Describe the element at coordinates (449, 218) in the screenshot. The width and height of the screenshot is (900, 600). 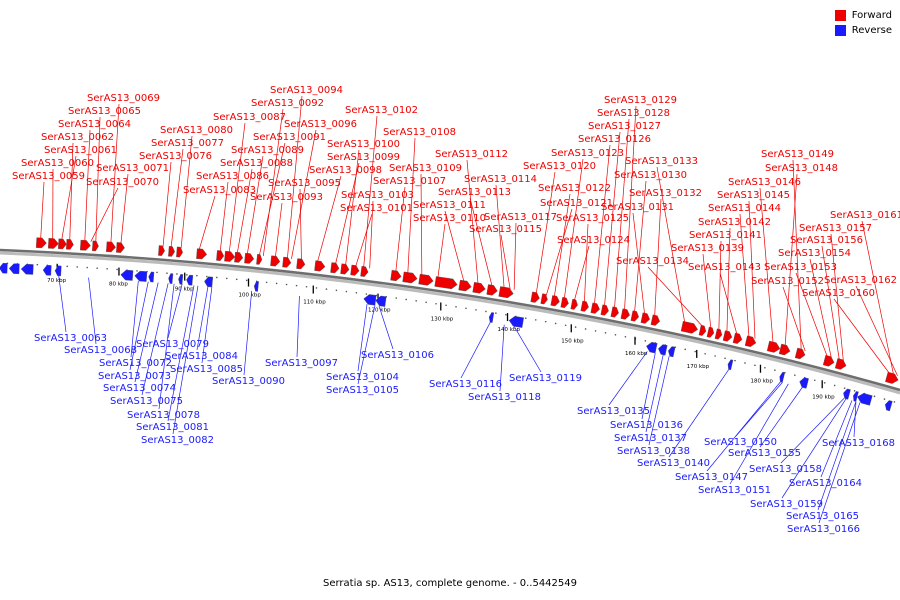
I see `forward-gene-label: SerAS13_0110` at that location.